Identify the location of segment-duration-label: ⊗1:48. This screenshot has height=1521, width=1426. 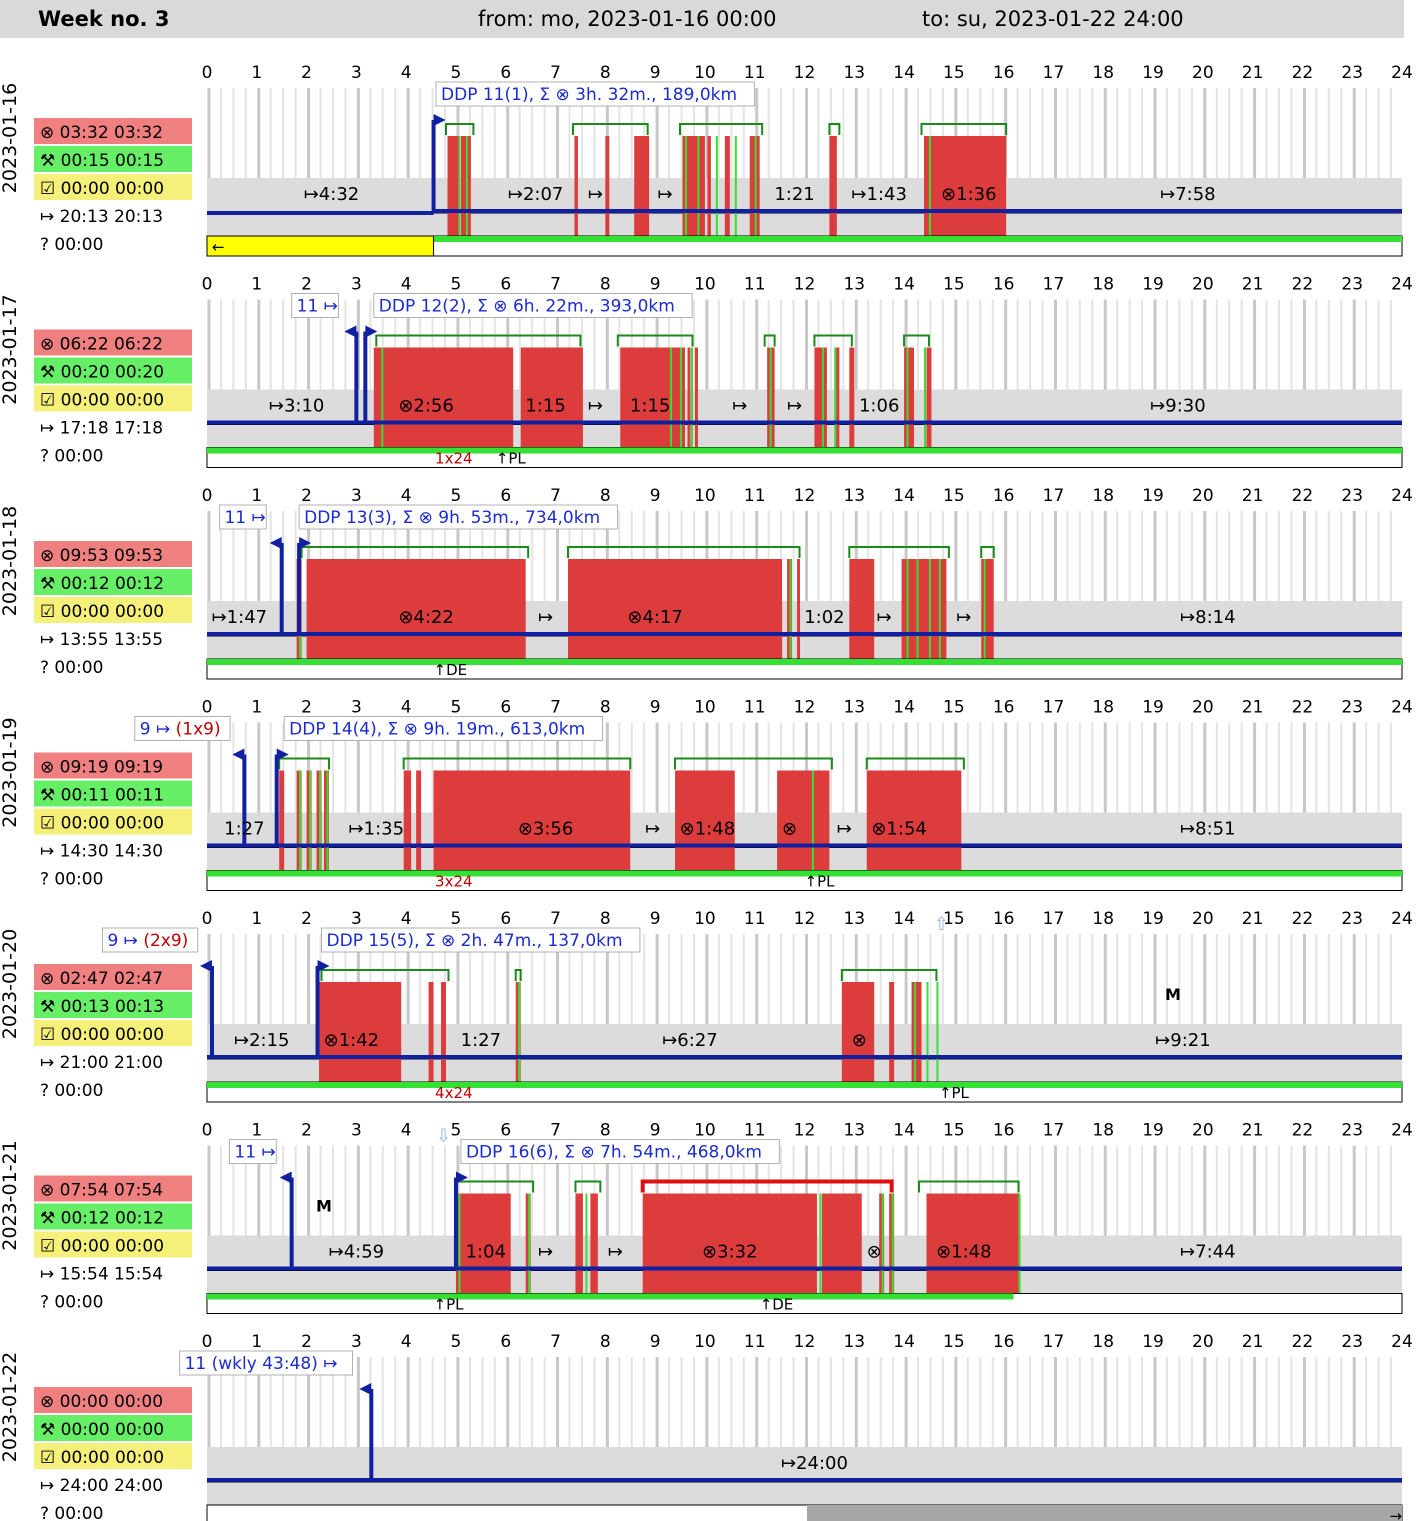
(708, 829).